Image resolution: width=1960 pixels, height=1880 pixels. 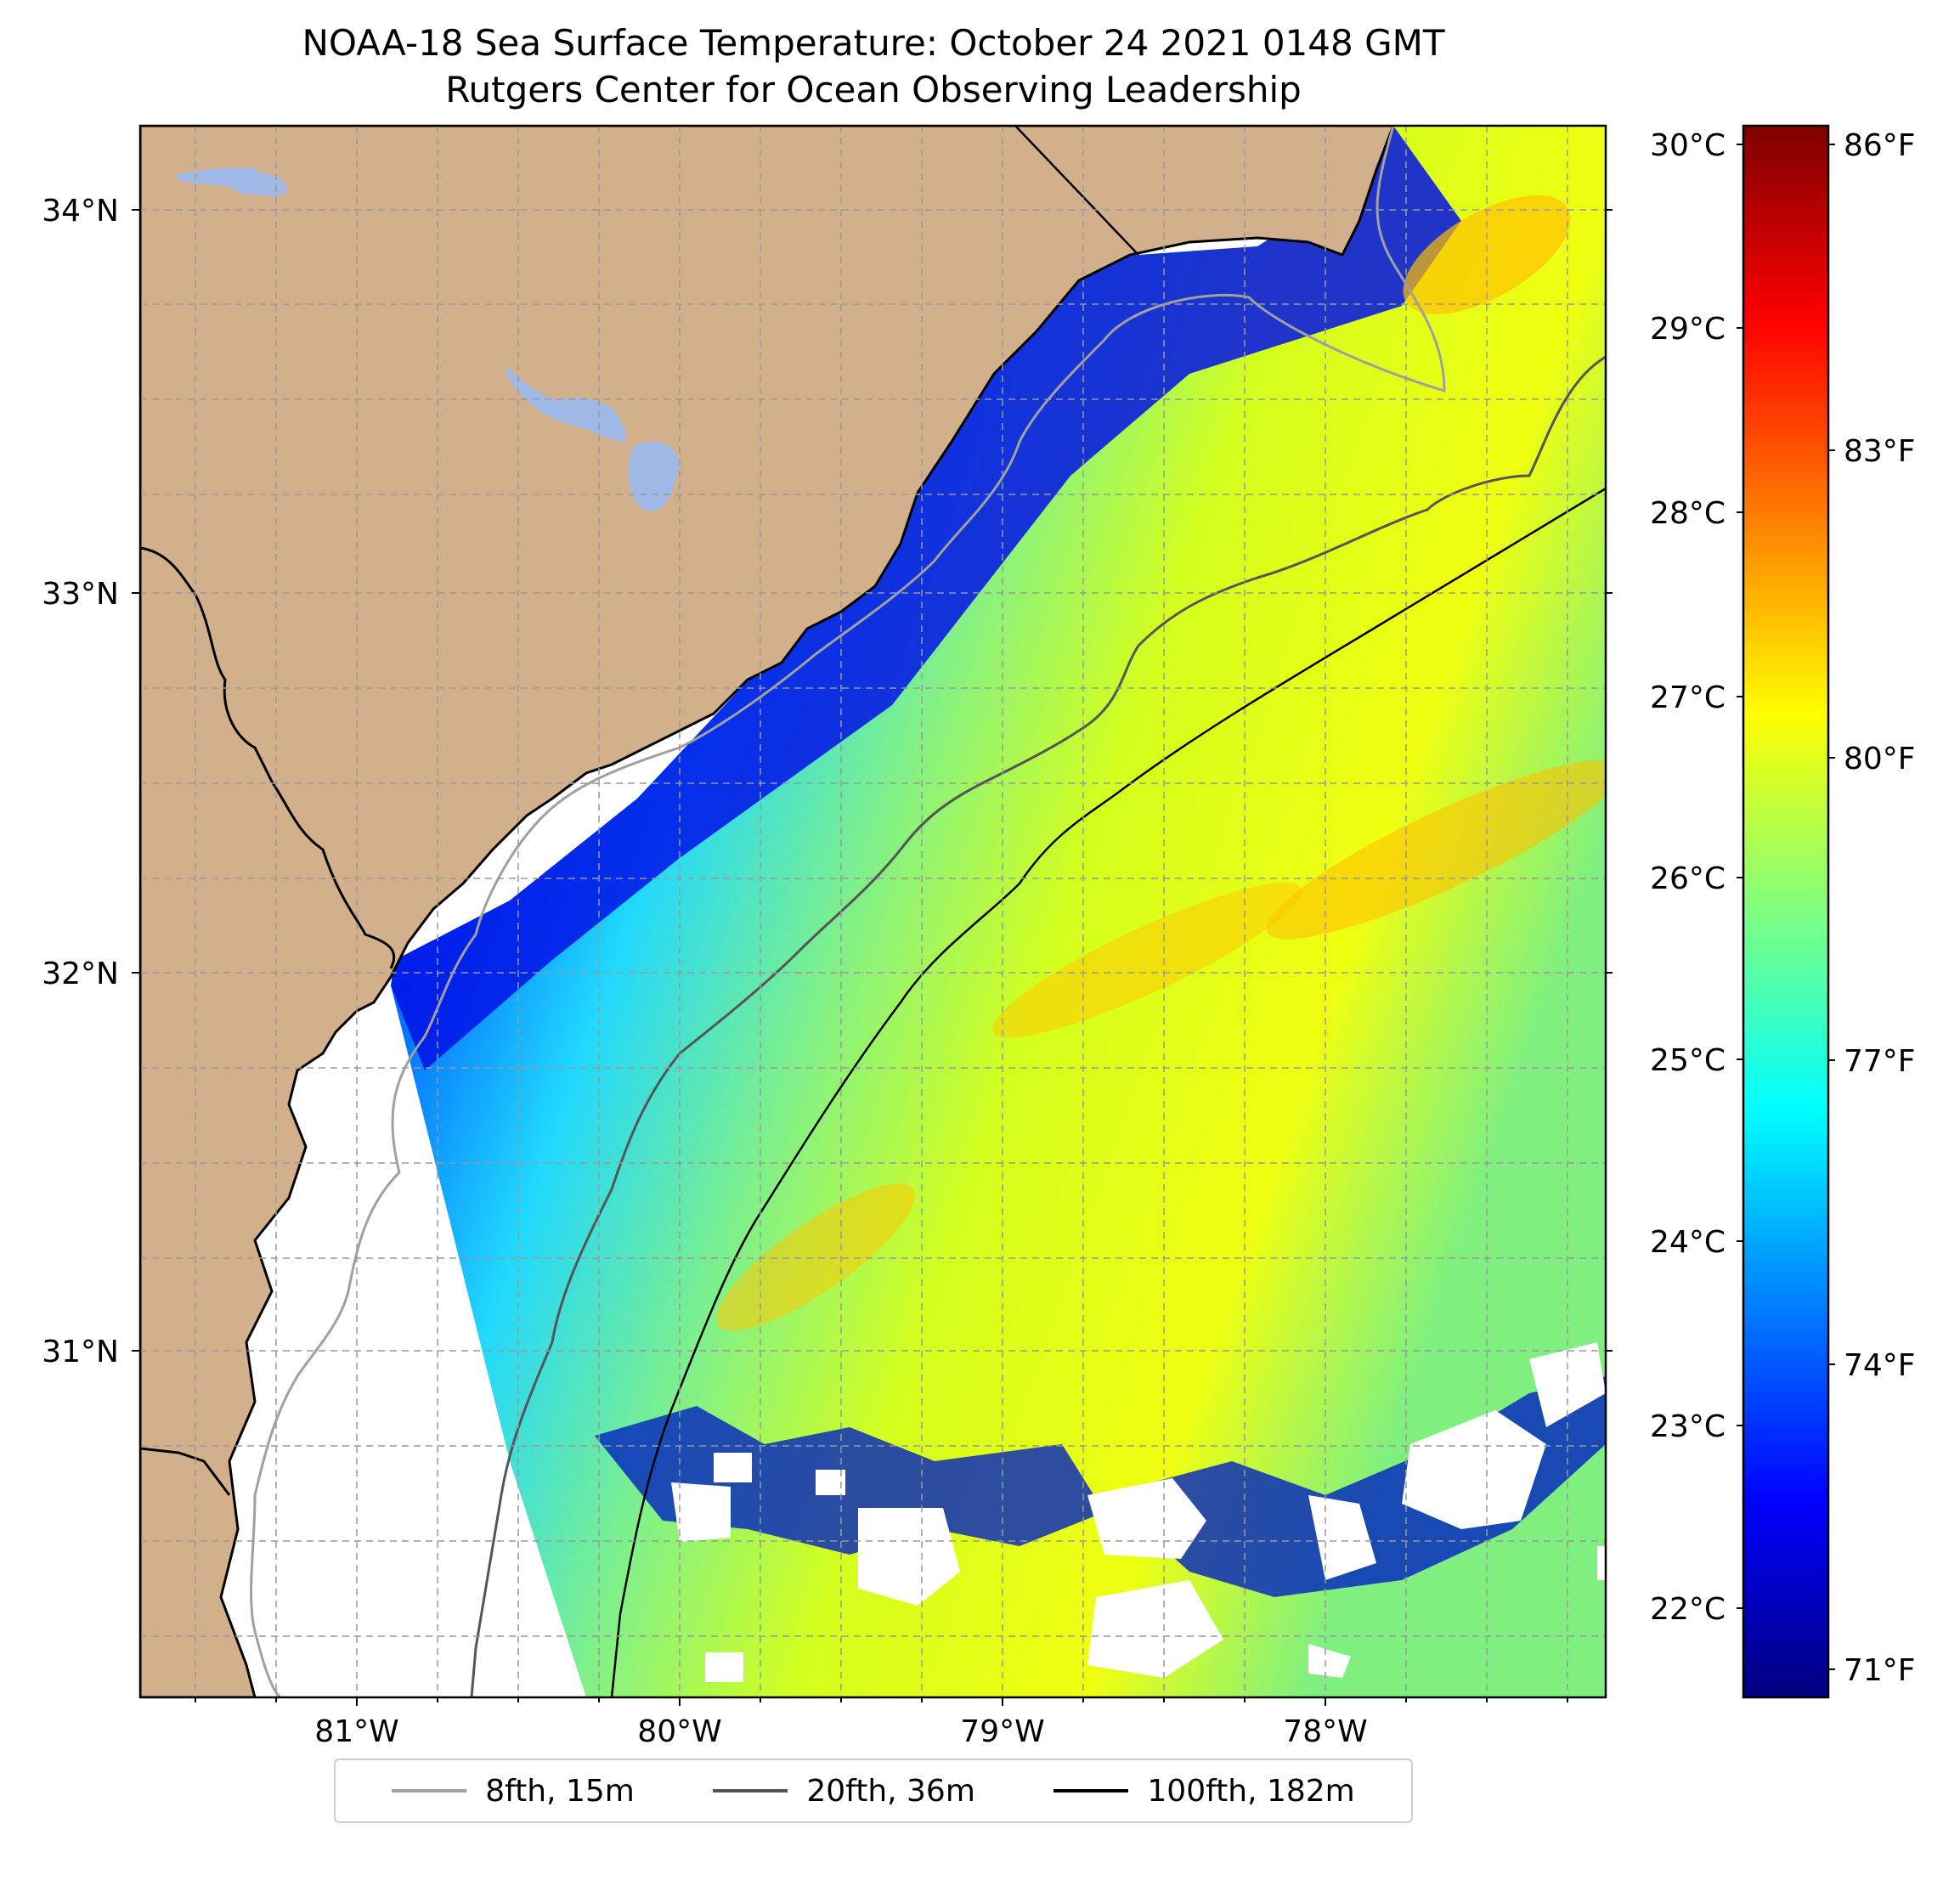 I want to click on colorbar-c-22: 22°C, so click(x=1688, y=1609).